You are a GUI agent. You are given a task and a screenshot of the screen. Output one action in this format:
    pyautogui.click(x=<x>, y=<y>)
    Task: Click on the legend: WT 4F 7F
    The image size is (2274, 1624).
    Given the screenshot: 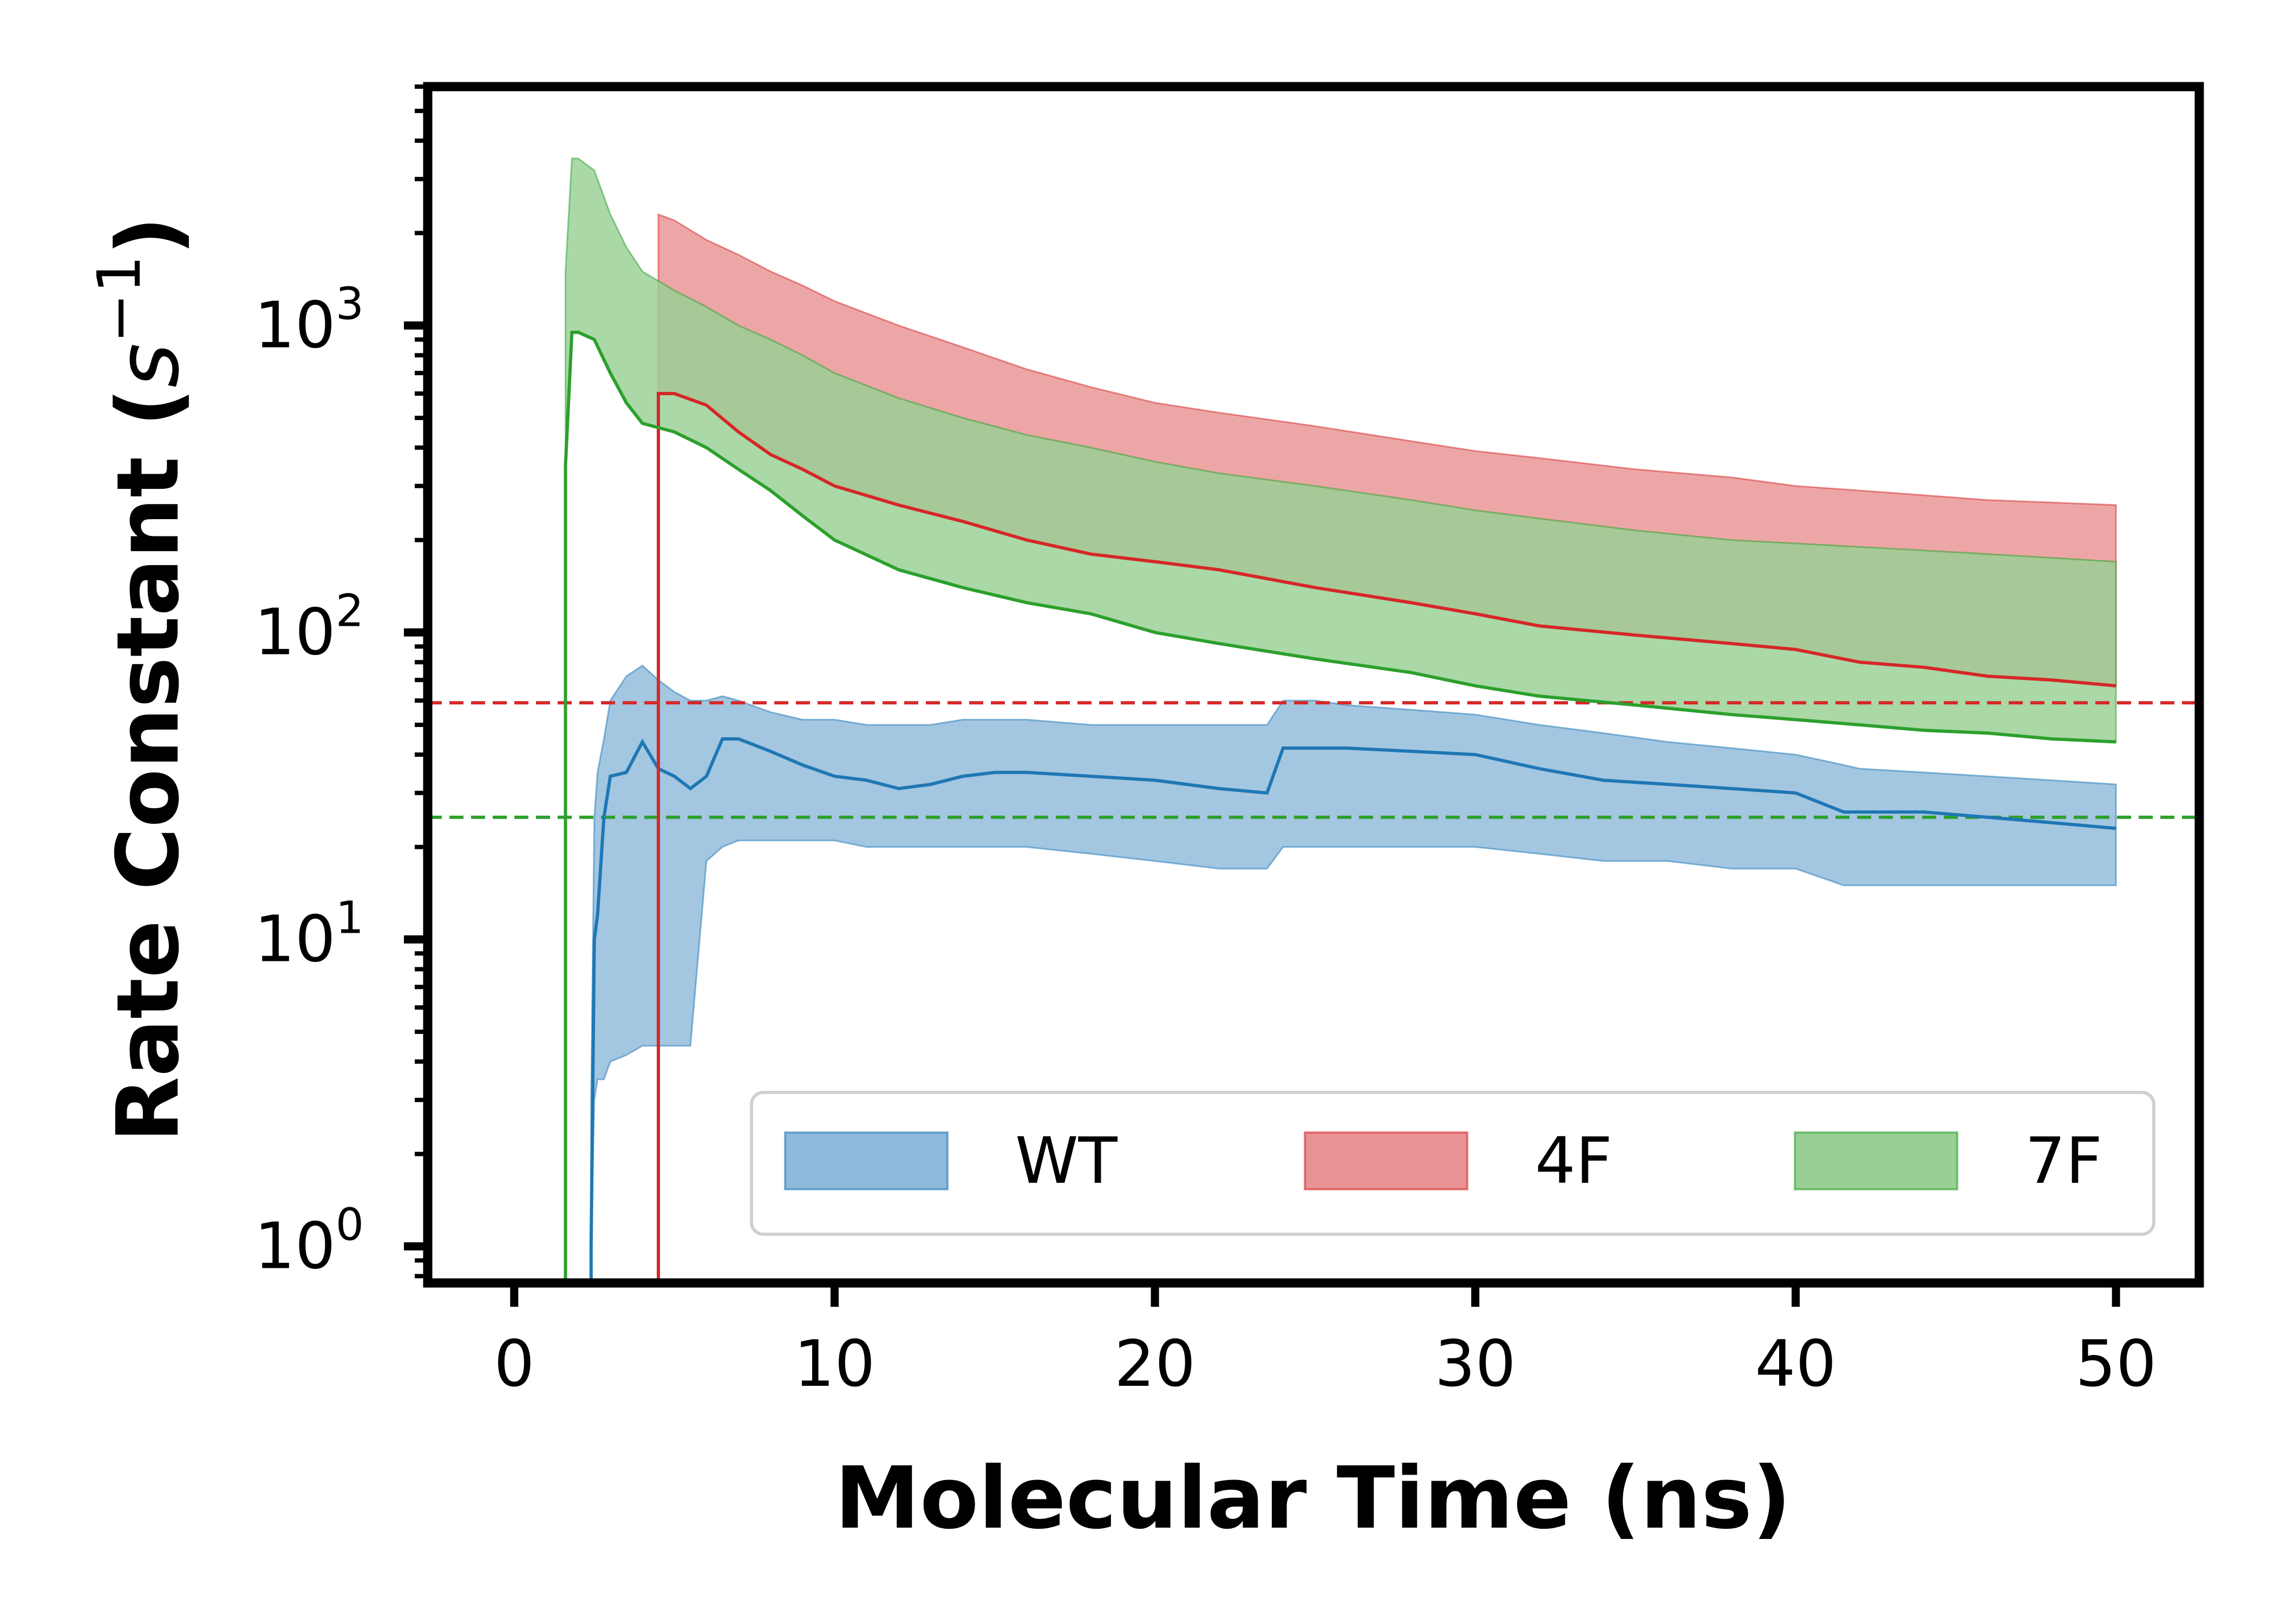 What is the action you would take?
    pyautogui.click(x=1453, y=1163)
    